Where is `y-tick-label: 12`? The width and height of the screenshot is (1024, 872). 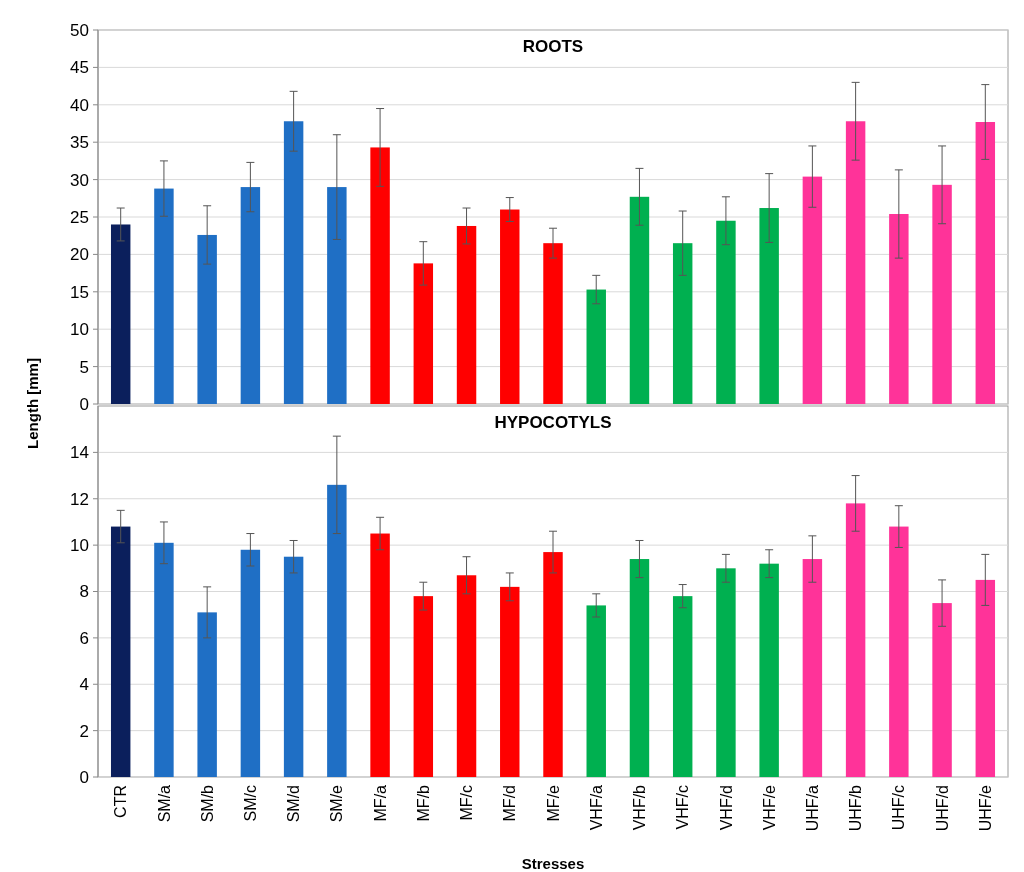
y-tick-label: 12 is located at coordinates (79, 499).